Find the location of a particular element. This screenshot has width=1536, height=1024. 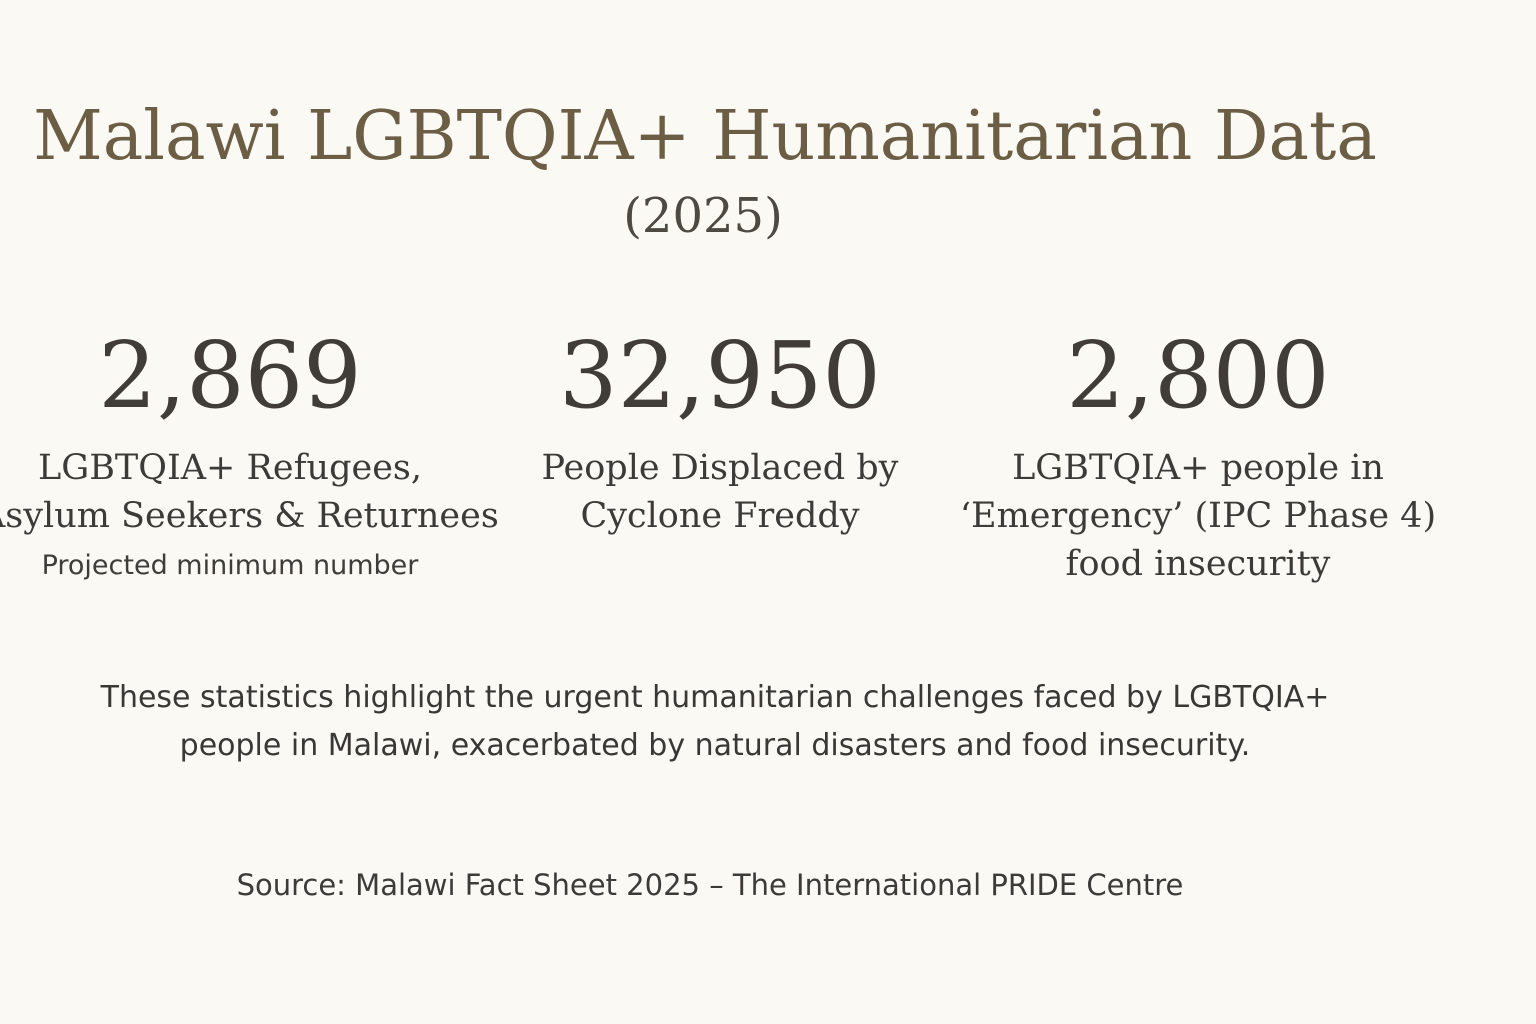

stat-label: People Displaced by Cyclone Freddy is located at coordinates (720, 492).